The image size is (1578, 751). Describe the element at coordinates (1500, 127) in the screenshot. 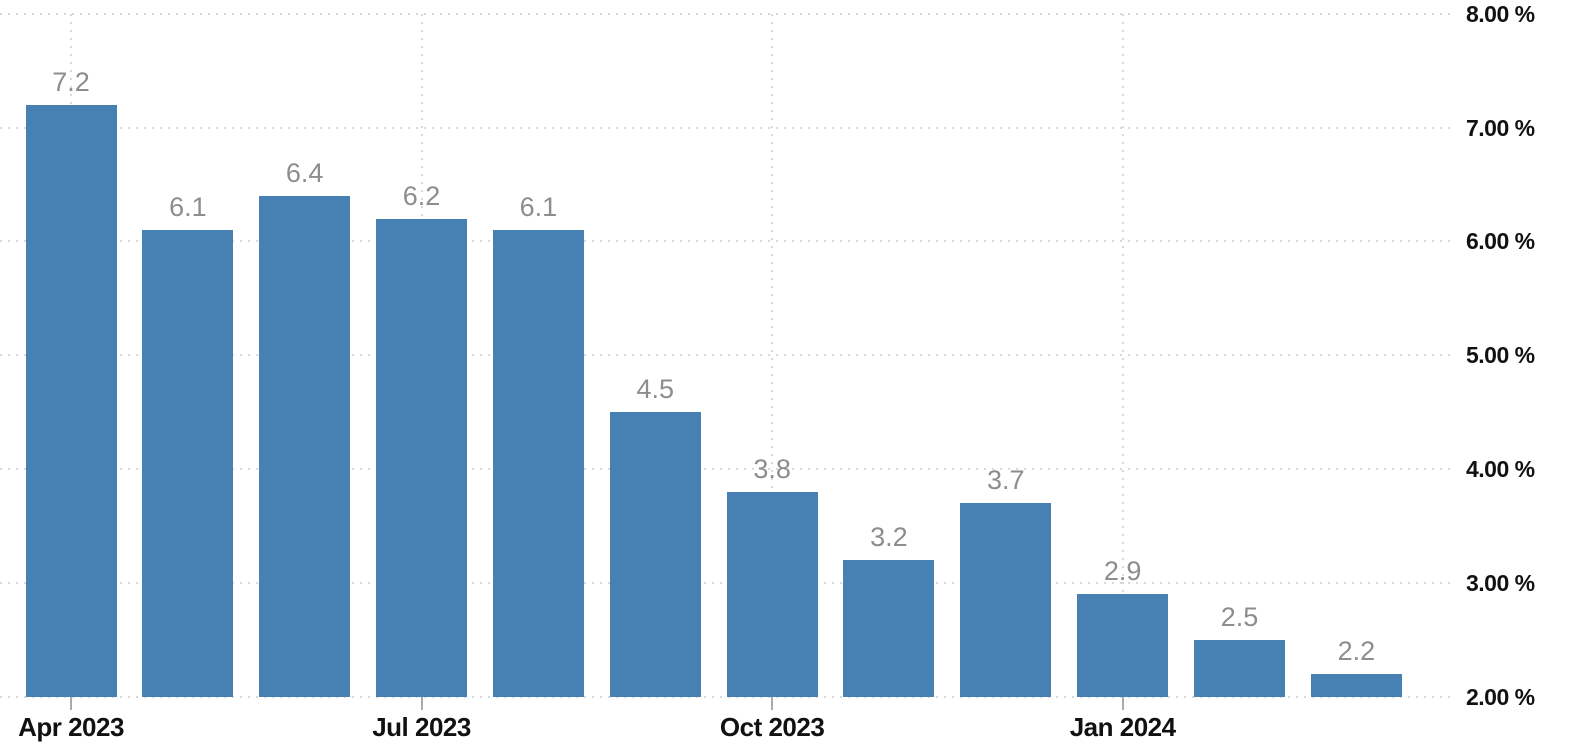

I see `y-axis-label: 7.00 %` at that location.